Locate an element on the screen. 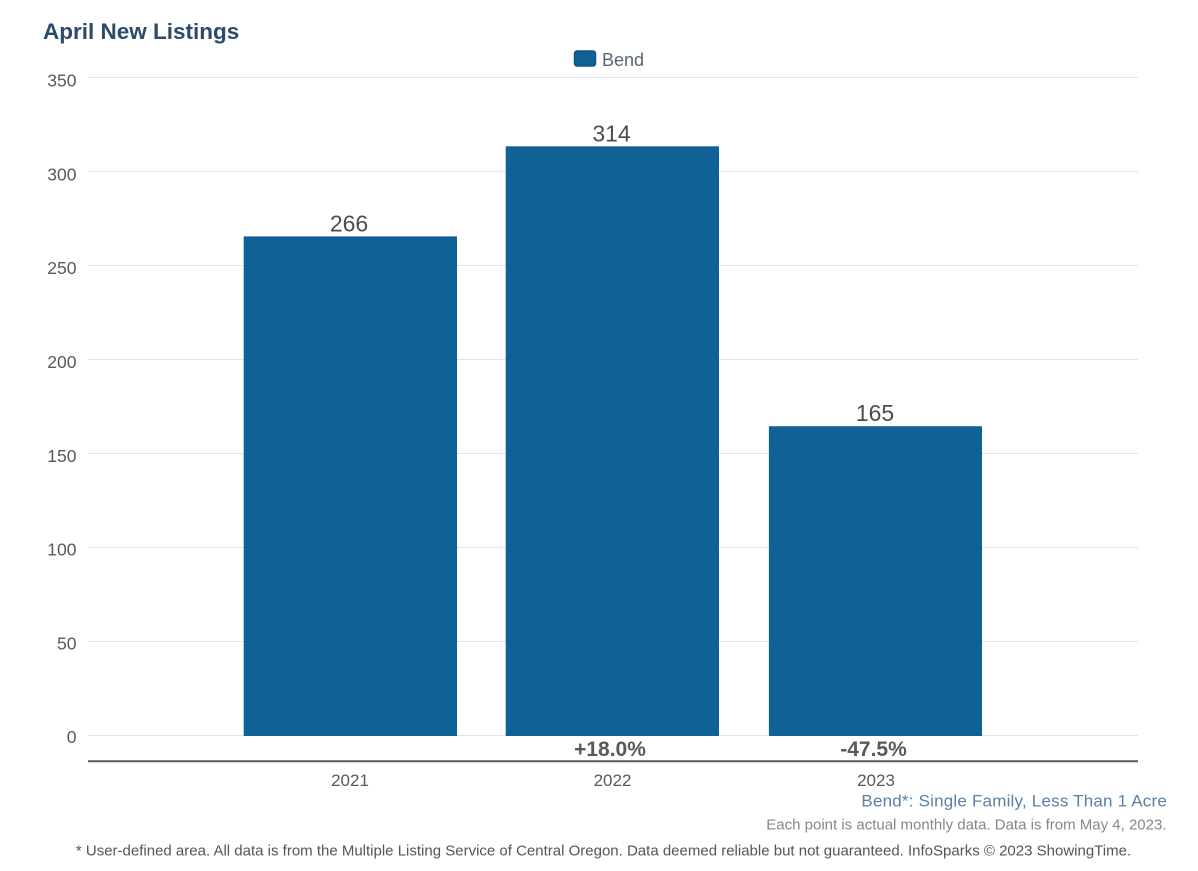 The image size is (1198, 871). svg-text:Bend*: Single Family, Less Tha: Bend*: Single Family, Less Than 1 Acre is located at coordinates (1014, 801).